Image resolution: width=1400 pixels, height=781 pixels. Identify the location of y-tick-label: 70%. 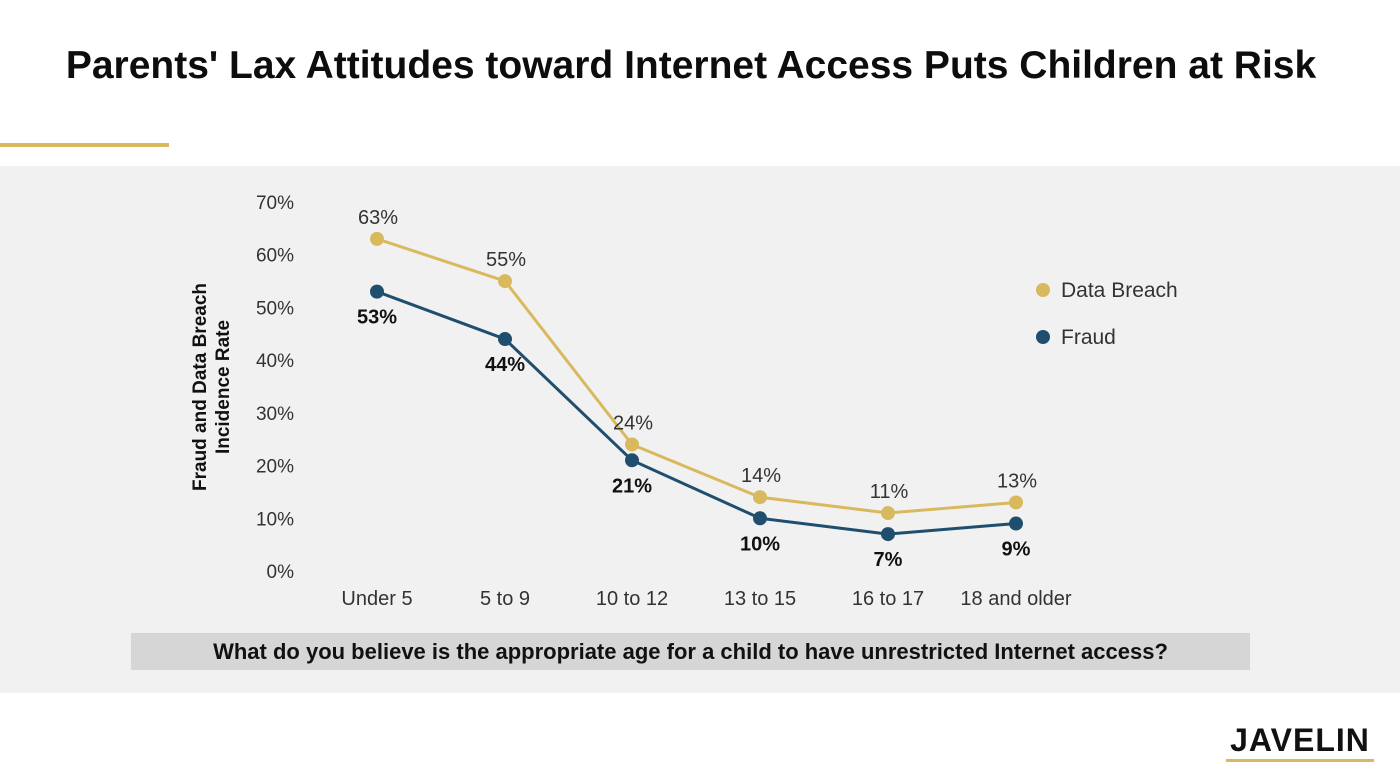
(275, 203).